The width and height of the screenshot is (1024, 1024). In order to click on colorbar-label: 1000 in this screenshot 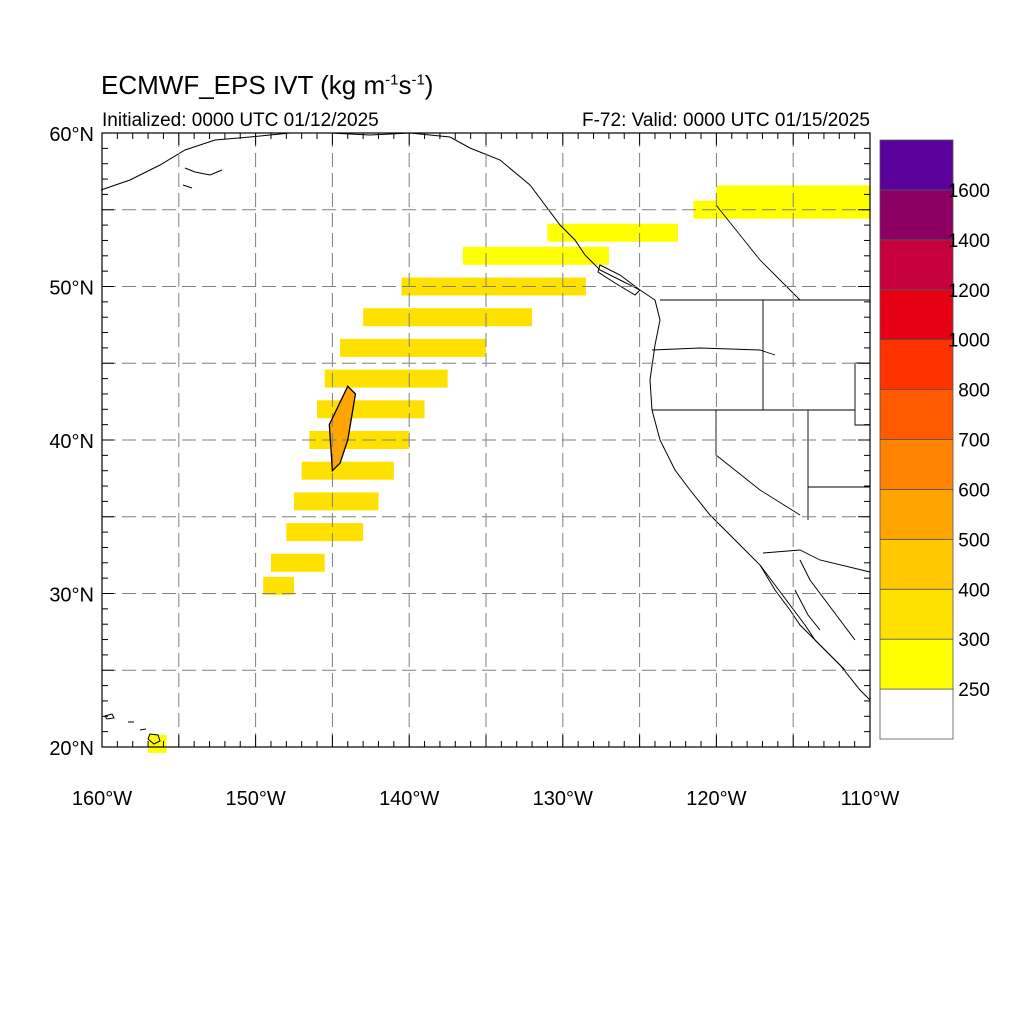, I will do `click(969, 341)`.